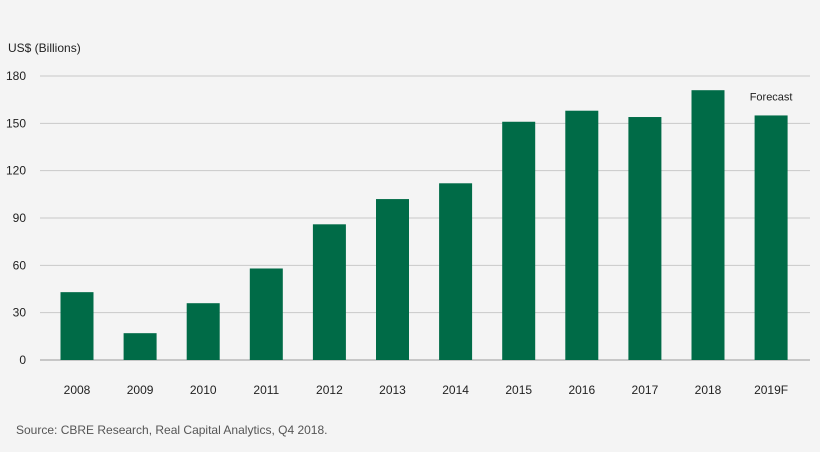 This screenshot has width=820, height=452. What do you see at coordinates (645, 390) in the screenshot?
I see `x-tick-label: 2017` at bounding box center [645, 390].